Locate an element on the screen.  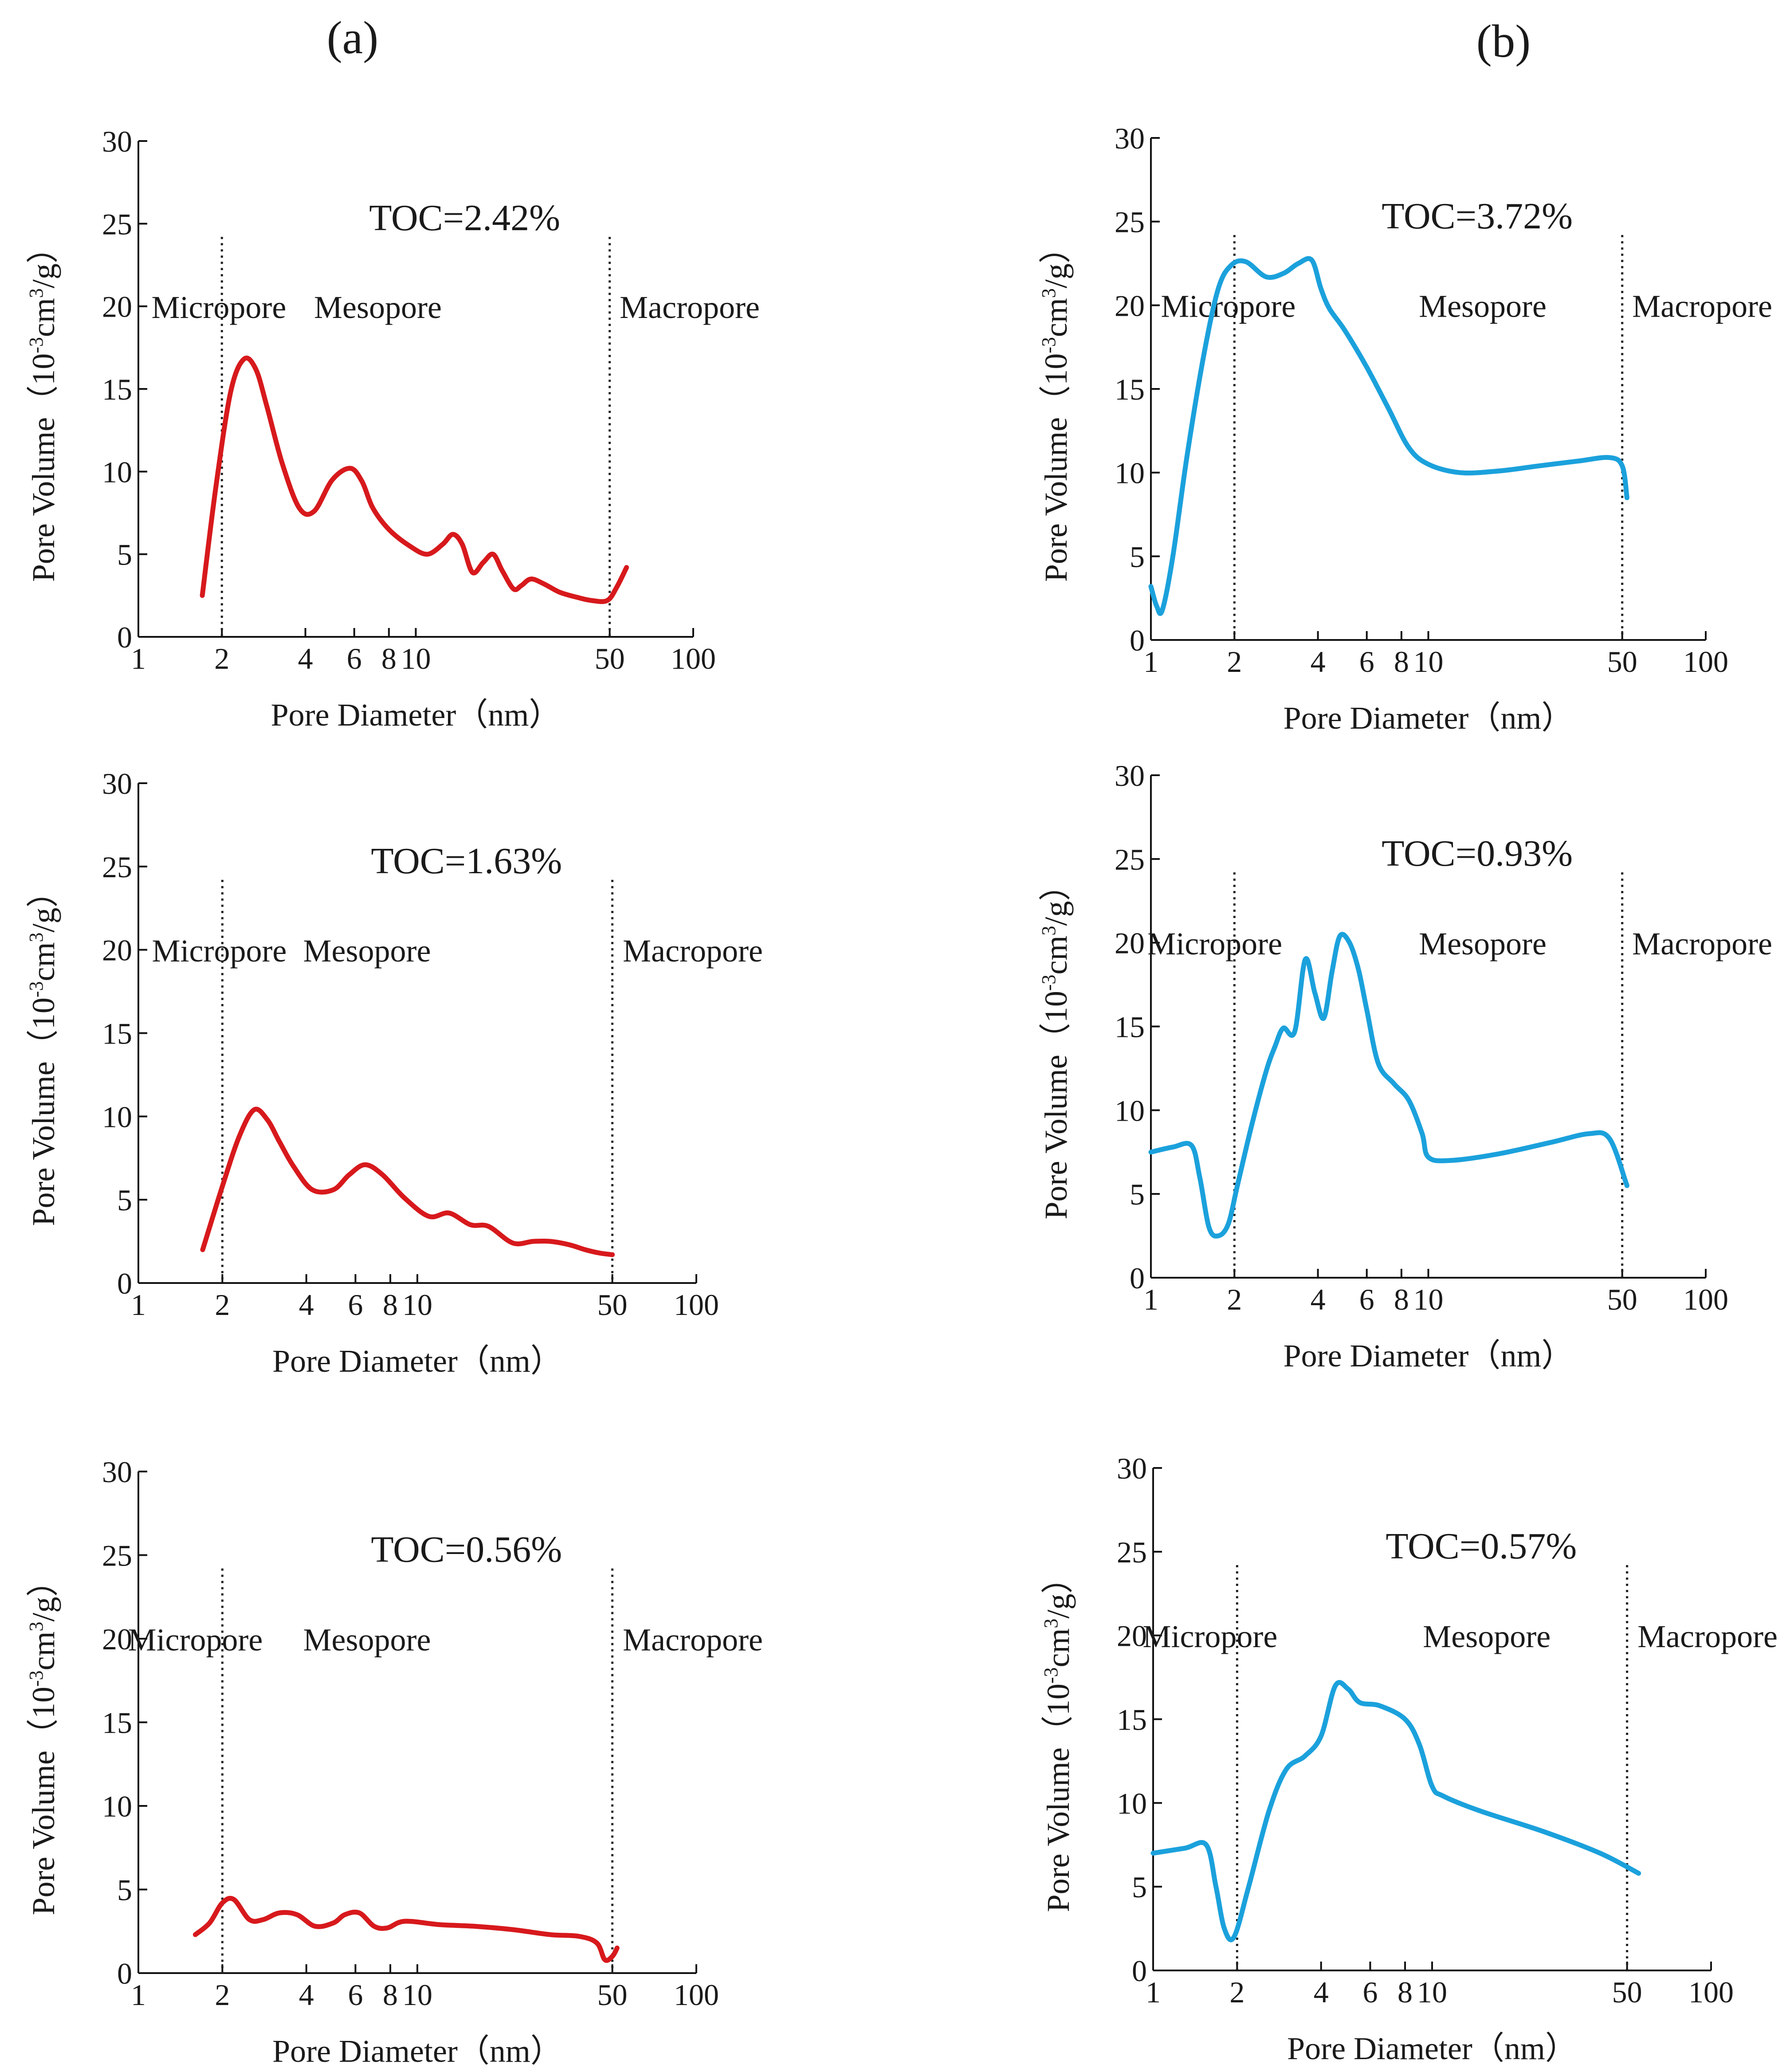
chart-title: TOC=0.93% is located at coordinates (1477, 853).